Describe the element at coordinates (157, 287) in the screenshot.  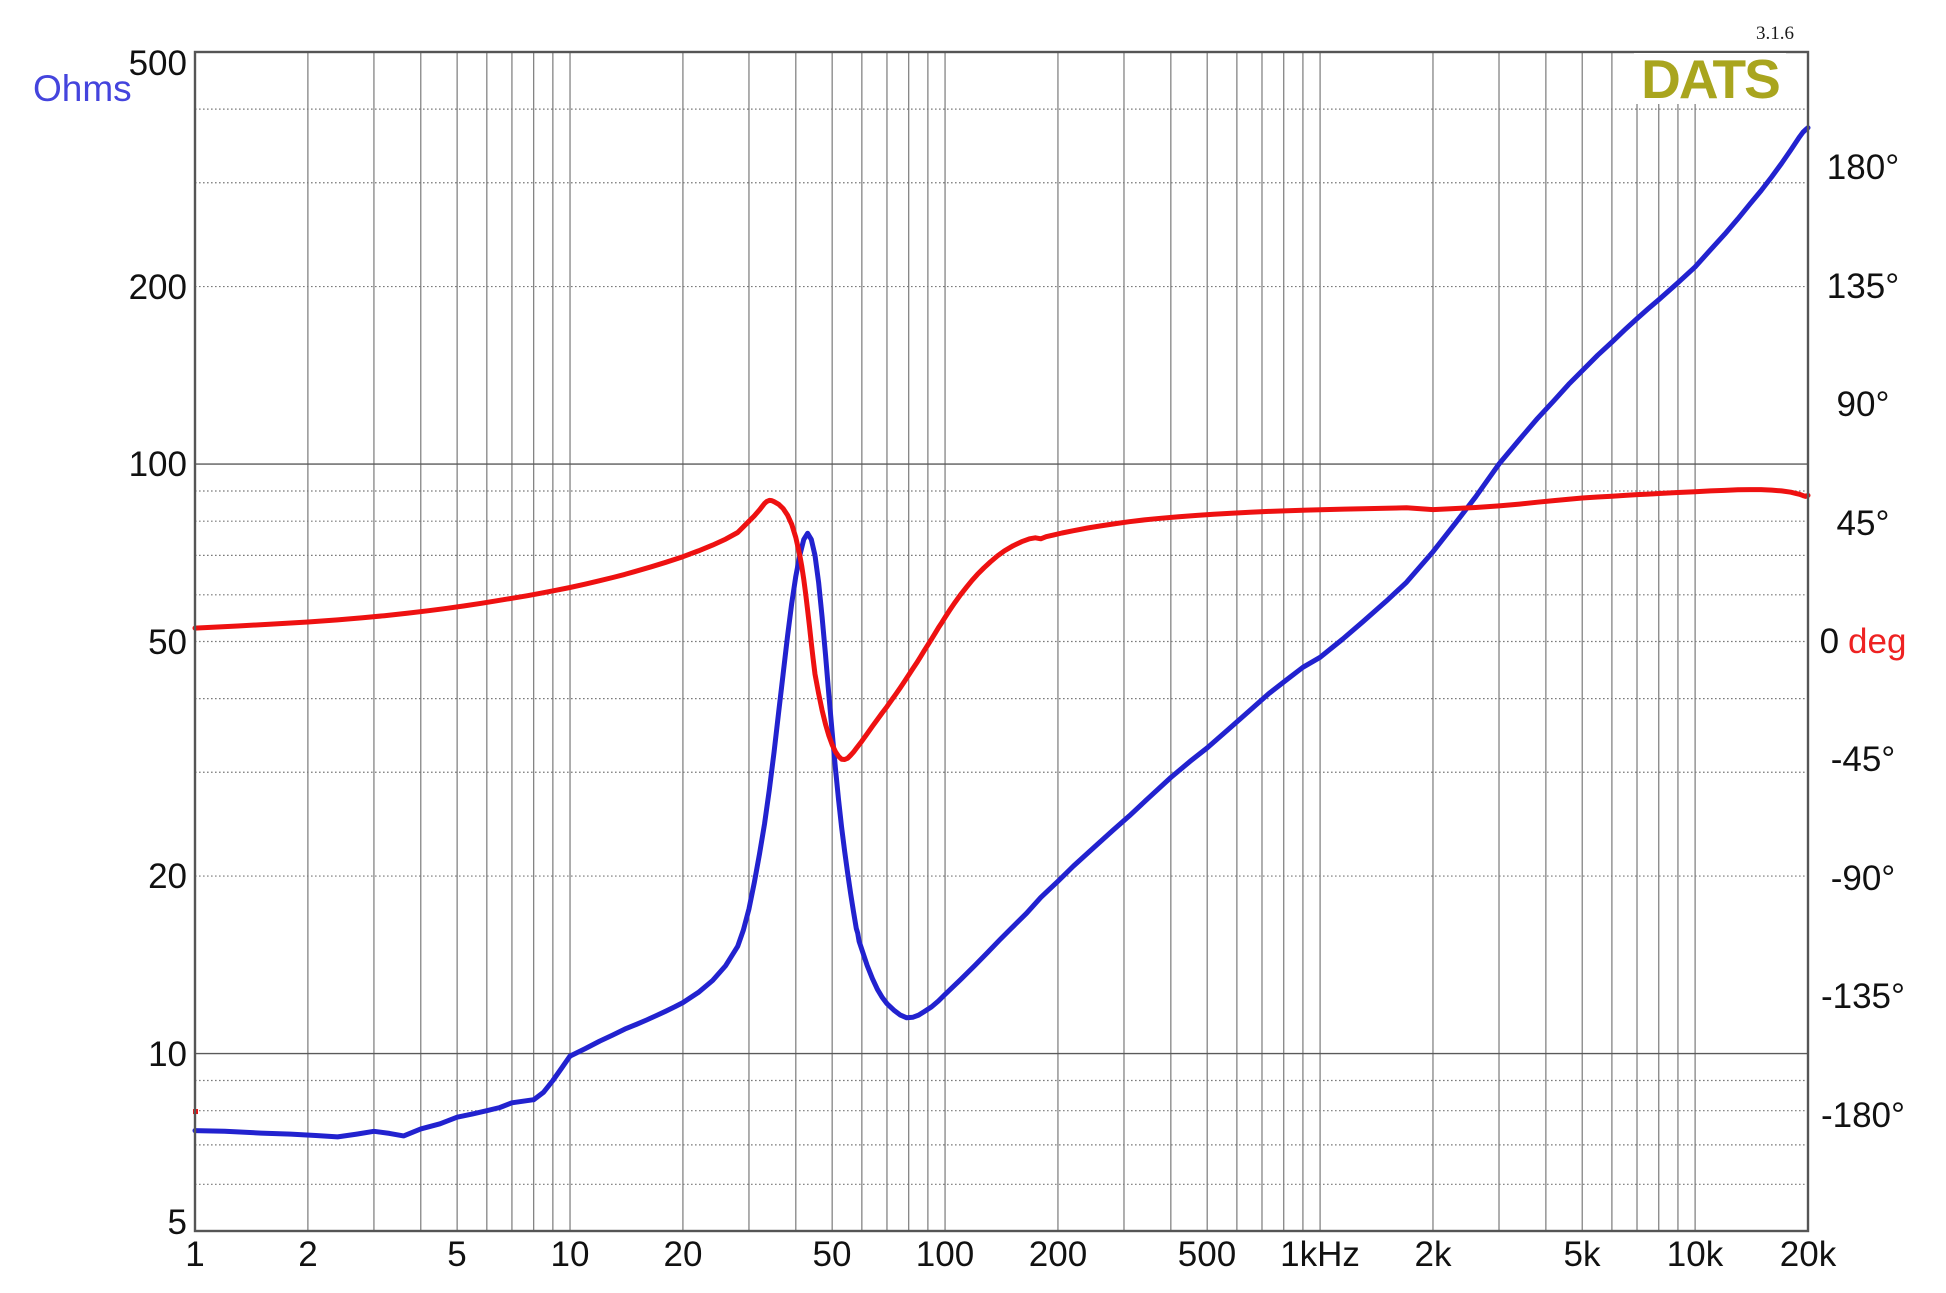
I see `y-left-tick-200: 200` at that location.